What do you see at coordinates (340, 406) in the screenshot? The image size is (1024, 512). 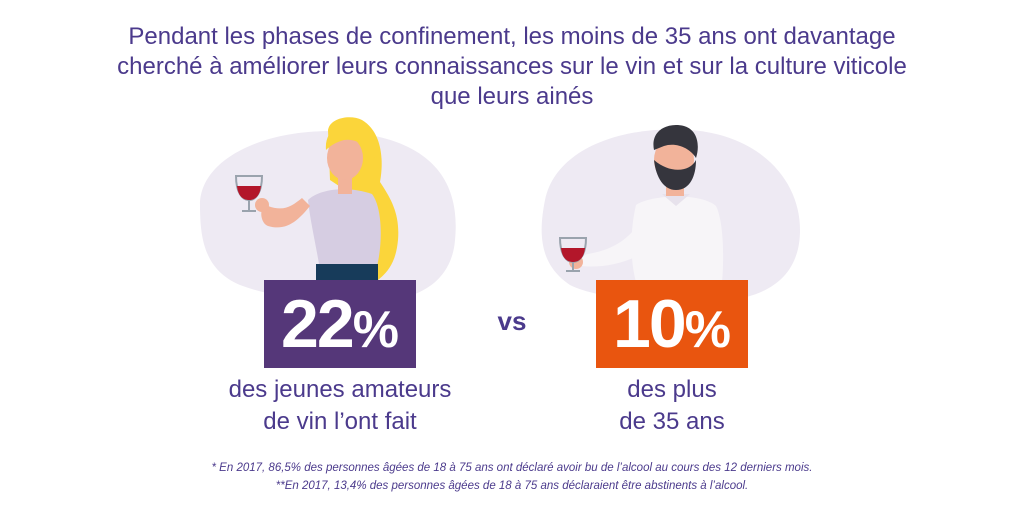 I see `young-caption: des jeunes amateurs de vin l’ont fait` at bounding box center [340, 406].